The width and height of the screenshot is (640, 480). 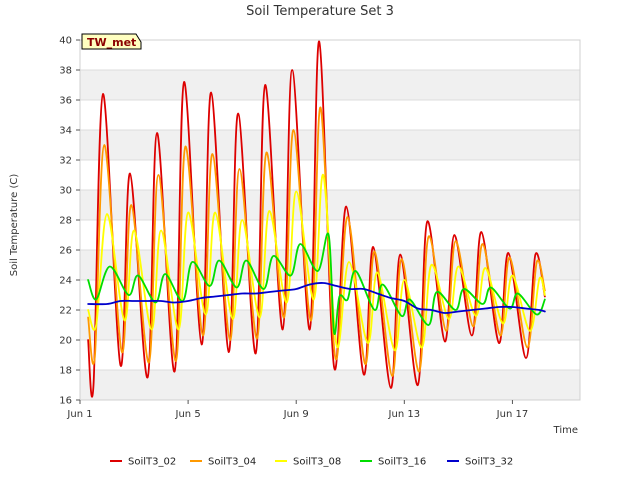 What do you see at coordinates (65, 41) in the screenshot?
I see `y-tick-label: 40` at bounding box center [65, 41].